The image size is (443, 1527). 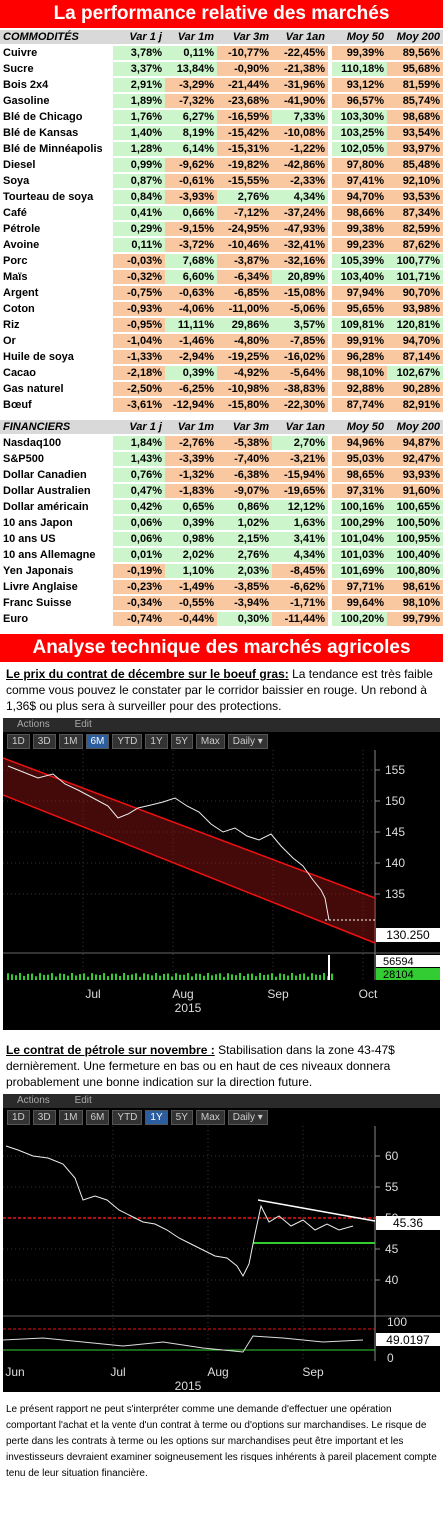 I want to click on value-cell: -0,63%, so click(x=191, y=293).